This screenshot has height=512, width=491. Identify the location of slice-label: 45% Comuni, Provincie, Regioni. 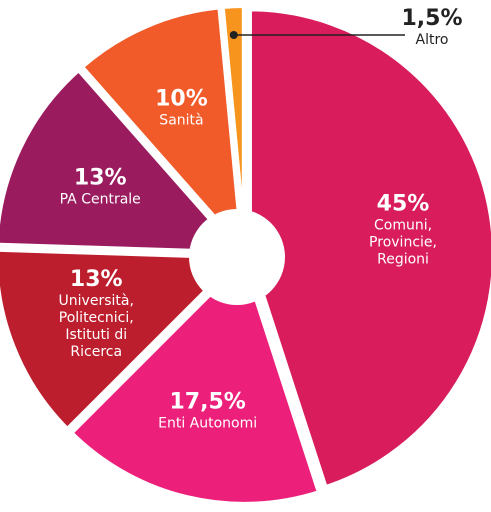
(403, 229).